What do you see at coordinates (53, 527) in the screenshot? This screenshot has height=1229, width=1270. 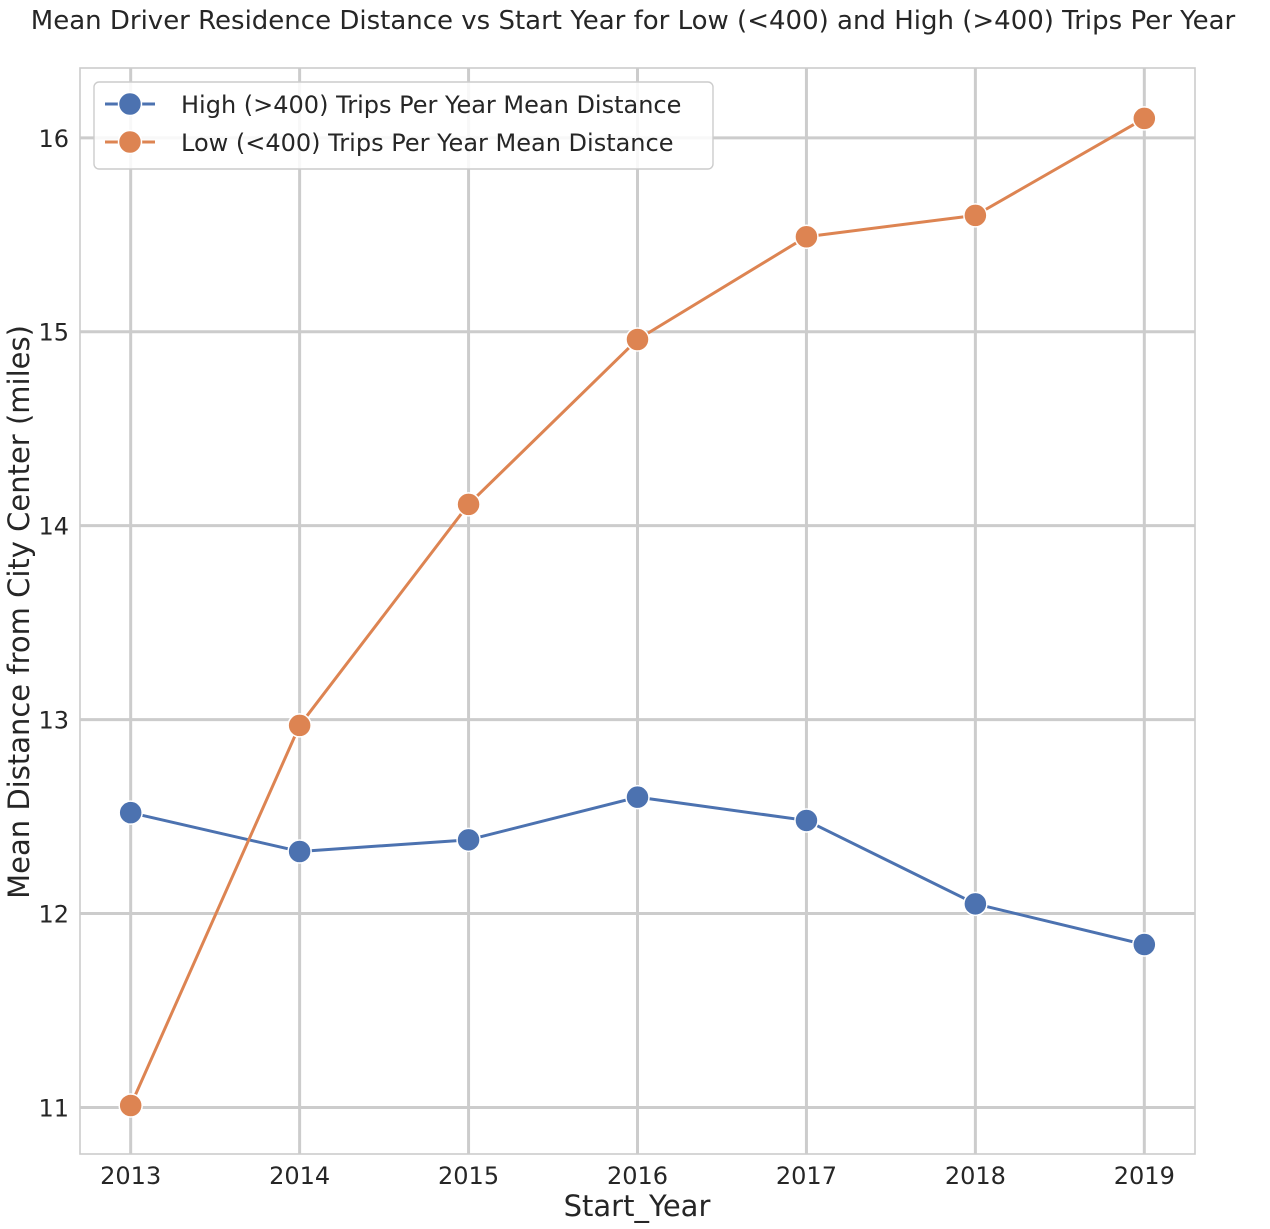 I see `y-tick-label: 14` at bounding box center [53, 527].